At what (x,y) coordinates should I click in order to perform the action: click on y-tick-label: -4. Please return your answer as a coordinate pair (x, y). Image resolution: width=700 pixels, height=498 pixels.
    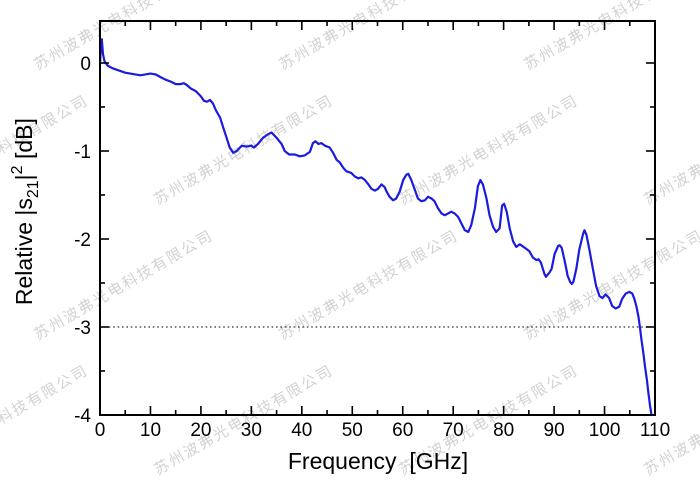
    Looking at the image, I should click on (82, 416).